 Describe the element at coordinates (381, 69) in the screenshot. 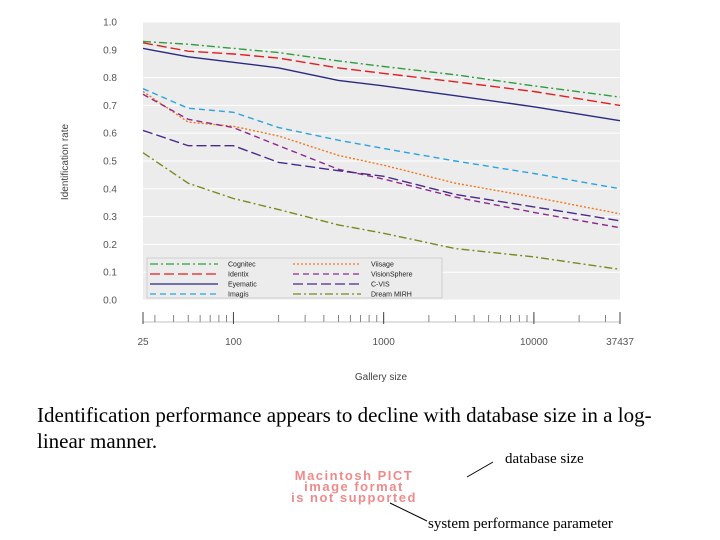

I see `series-line-cognitec` at that location.